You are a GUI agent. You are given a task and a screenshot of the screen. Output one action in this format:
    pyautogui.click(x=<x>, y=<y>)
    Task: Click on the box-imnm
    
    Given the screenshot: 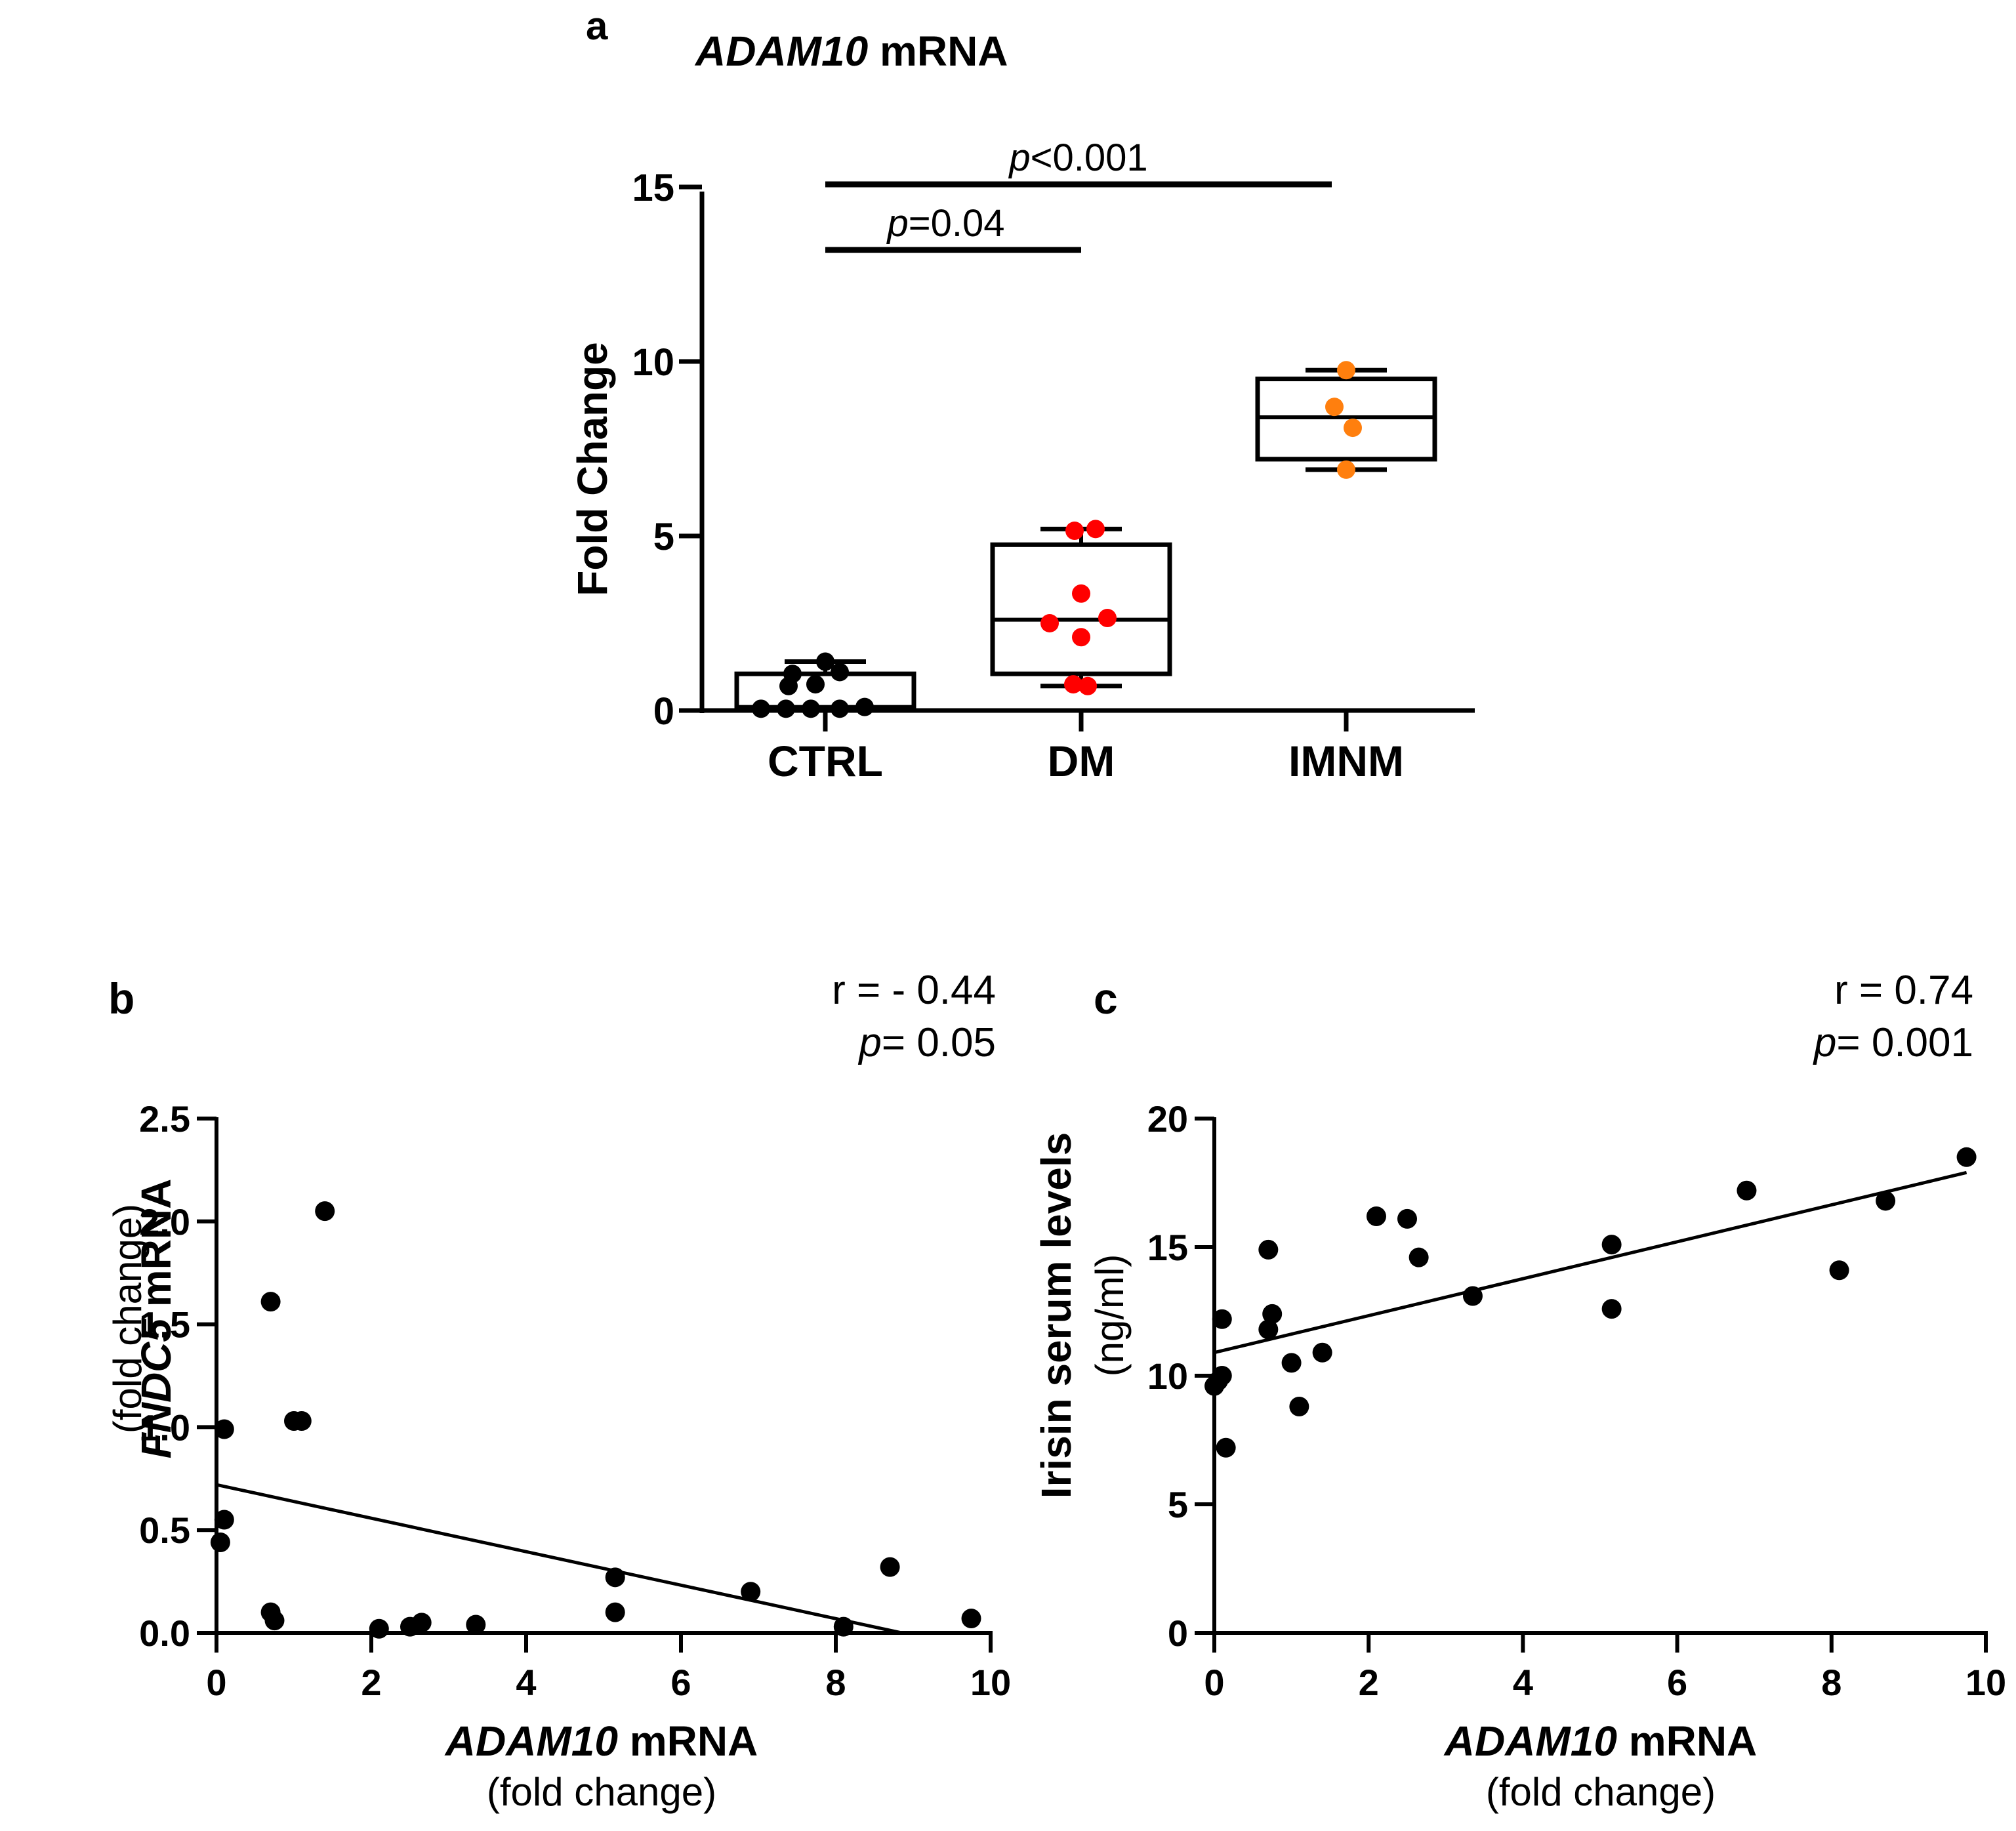 What is the action you would take?
    pyautogui.click(x=1346, y=419)
    